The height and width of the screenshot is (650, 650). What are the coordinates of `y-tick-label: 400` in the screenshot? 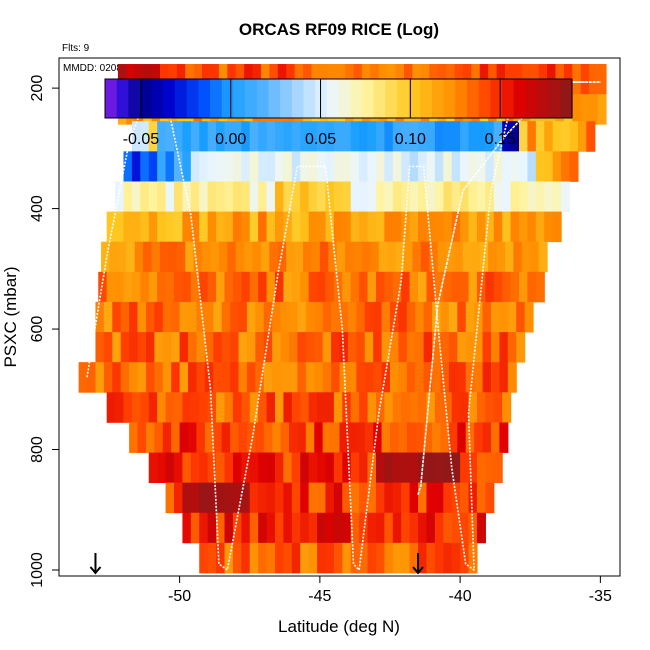 It's located at (37, 208).